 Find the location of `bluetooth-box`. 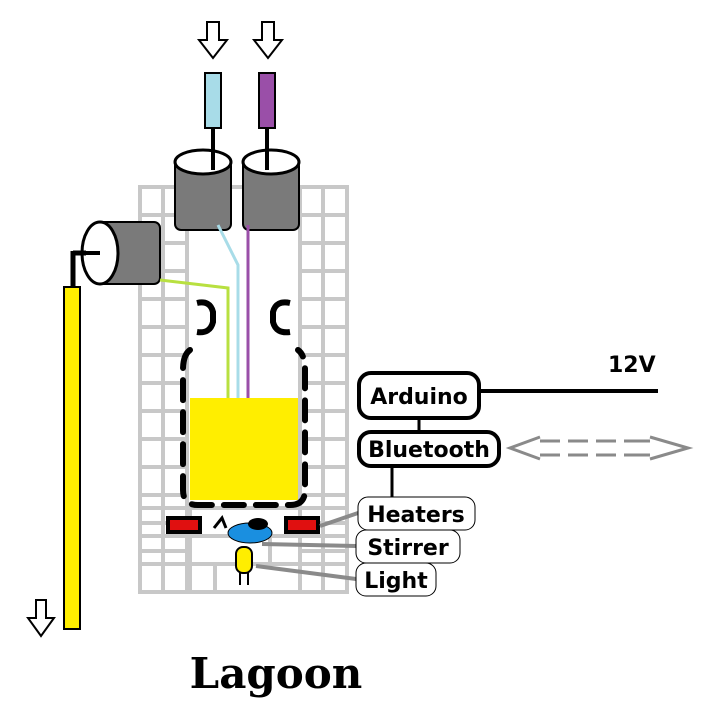

bluetooth-box is located at coordinates (429, 449).